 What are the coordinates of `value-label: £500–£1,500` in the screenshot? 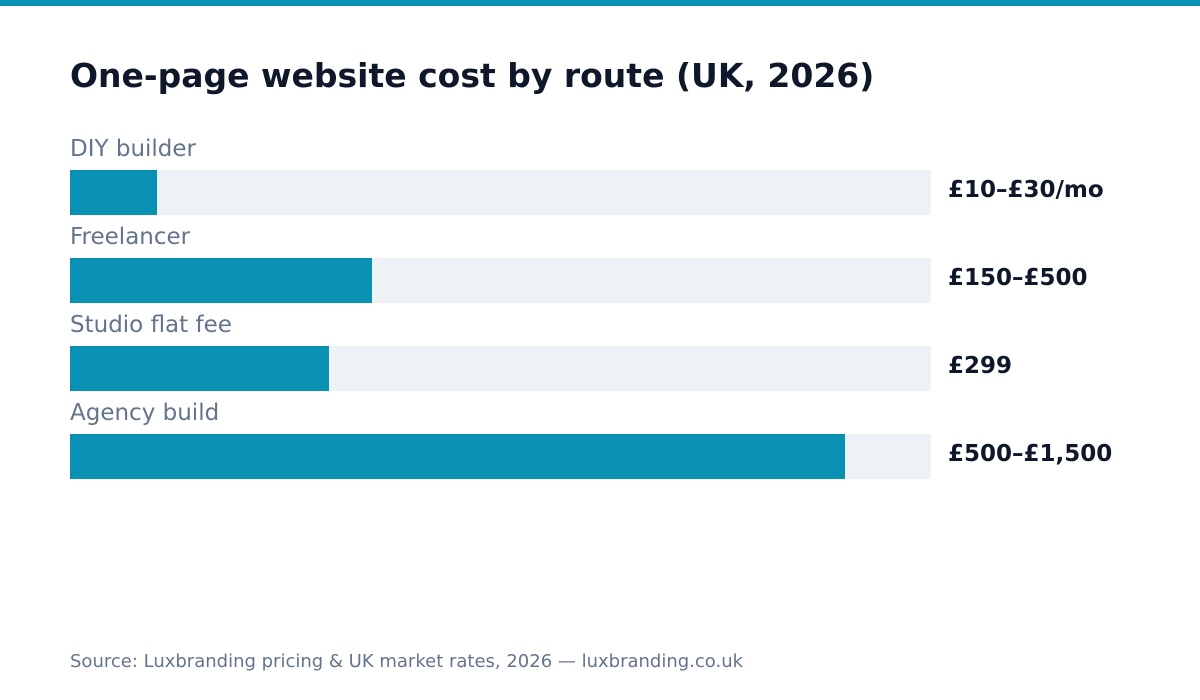 It's located at (1030, 454).